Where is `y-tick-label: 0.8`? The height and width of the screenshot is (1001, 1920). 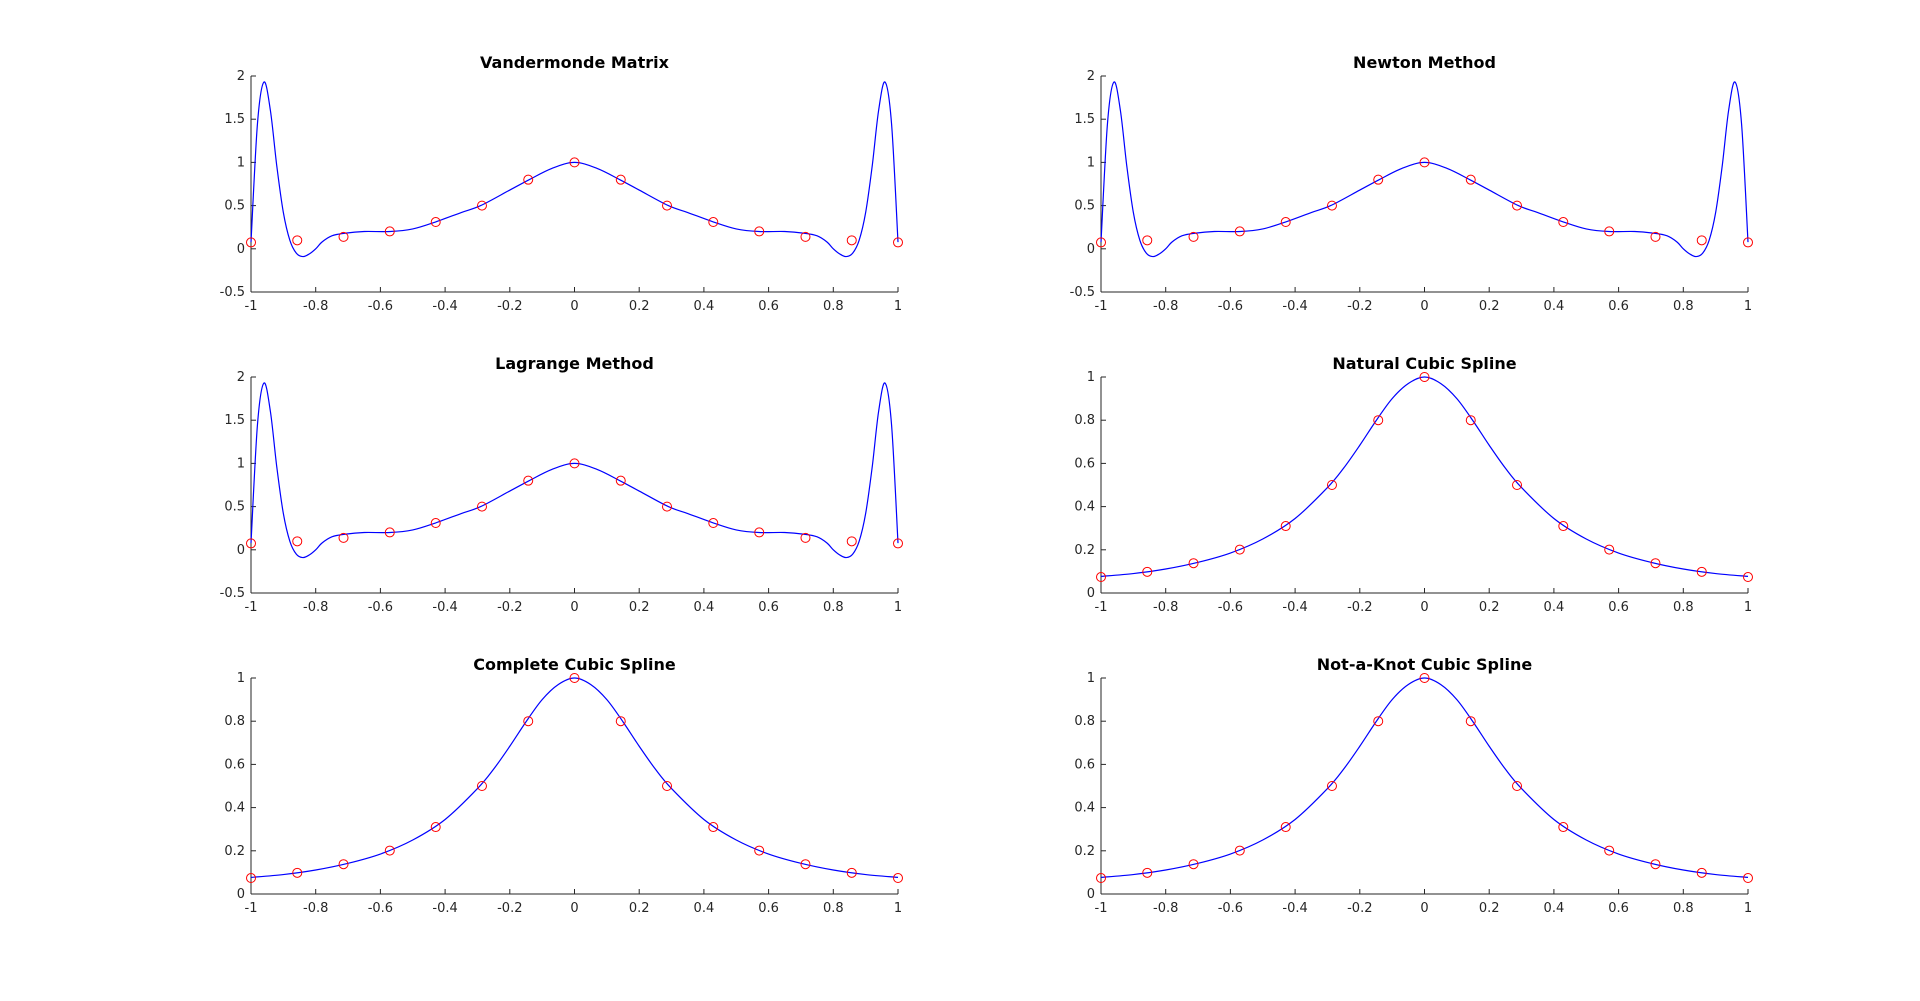 y-tick-label: 0.8 is located at coordinates (1084, 420).